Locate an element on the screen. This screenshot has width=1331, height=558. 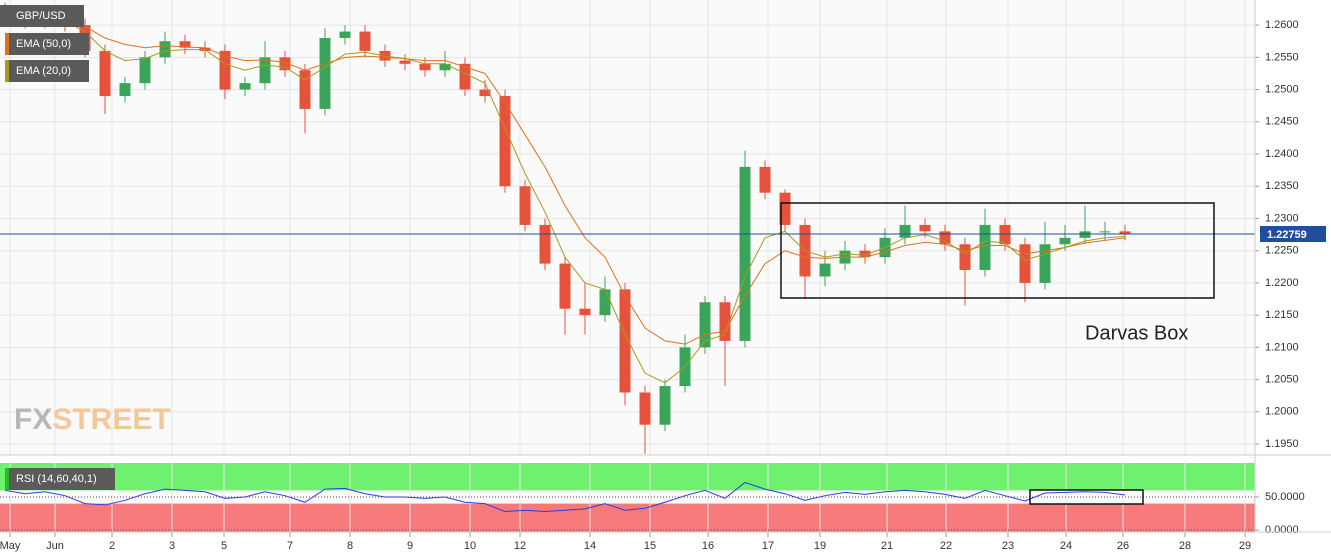
x-tick-label: 12 is located at coordinates (520, 546).